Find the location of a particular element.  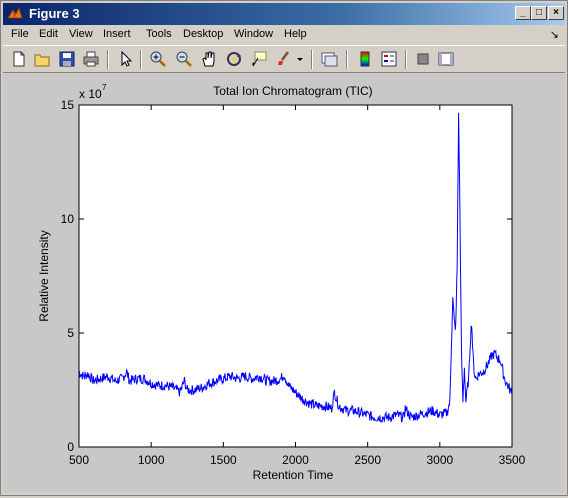

matlab-logo-icon is located at coordinates (15, 12).